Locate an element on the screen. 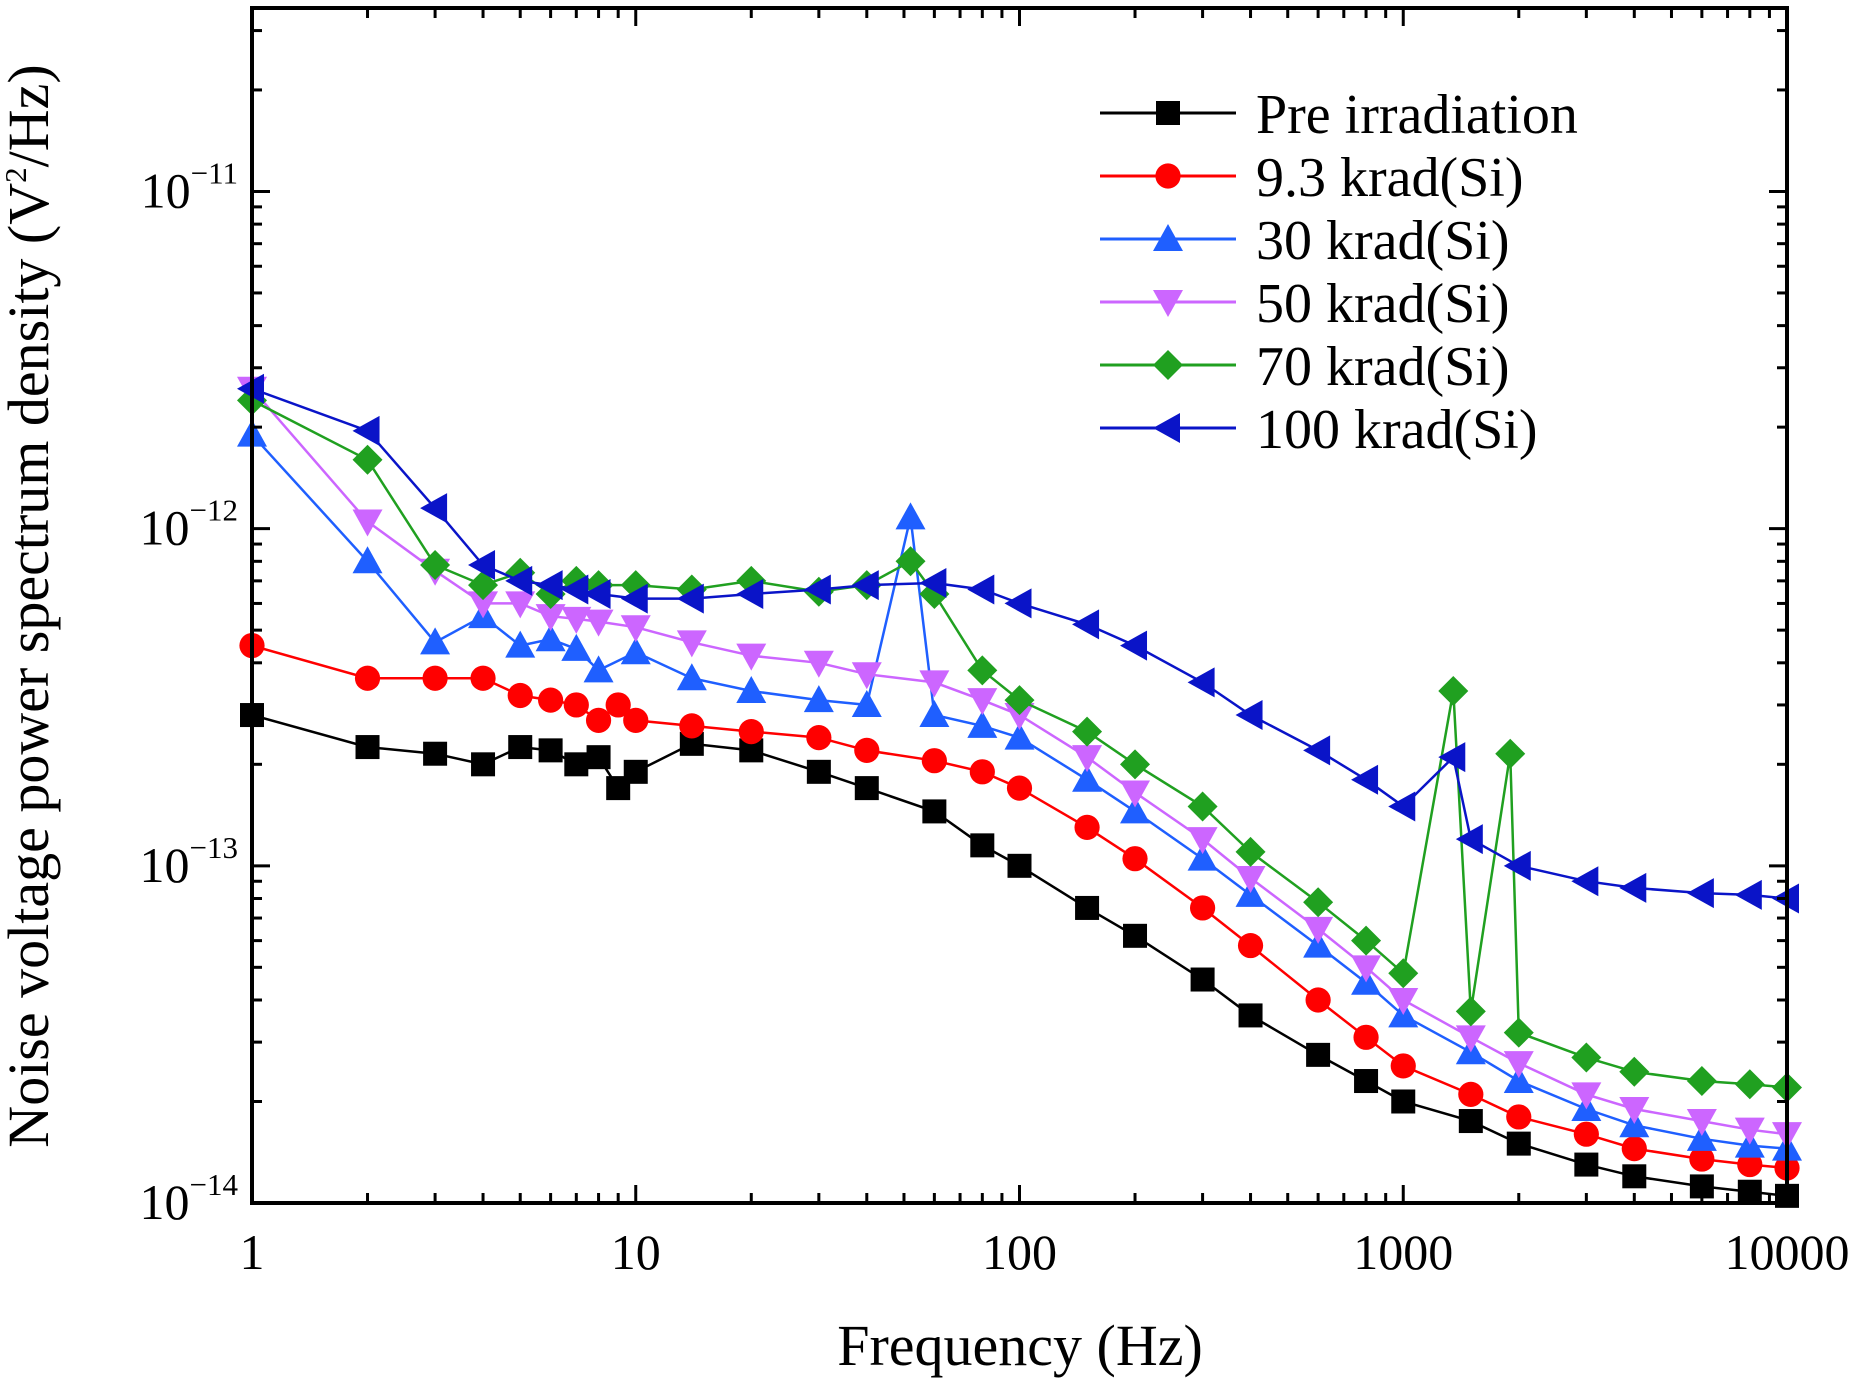 This screenshot has height=1378, width=1867. y-tick-label: 10−14 is located at coordinates (189, 1198).